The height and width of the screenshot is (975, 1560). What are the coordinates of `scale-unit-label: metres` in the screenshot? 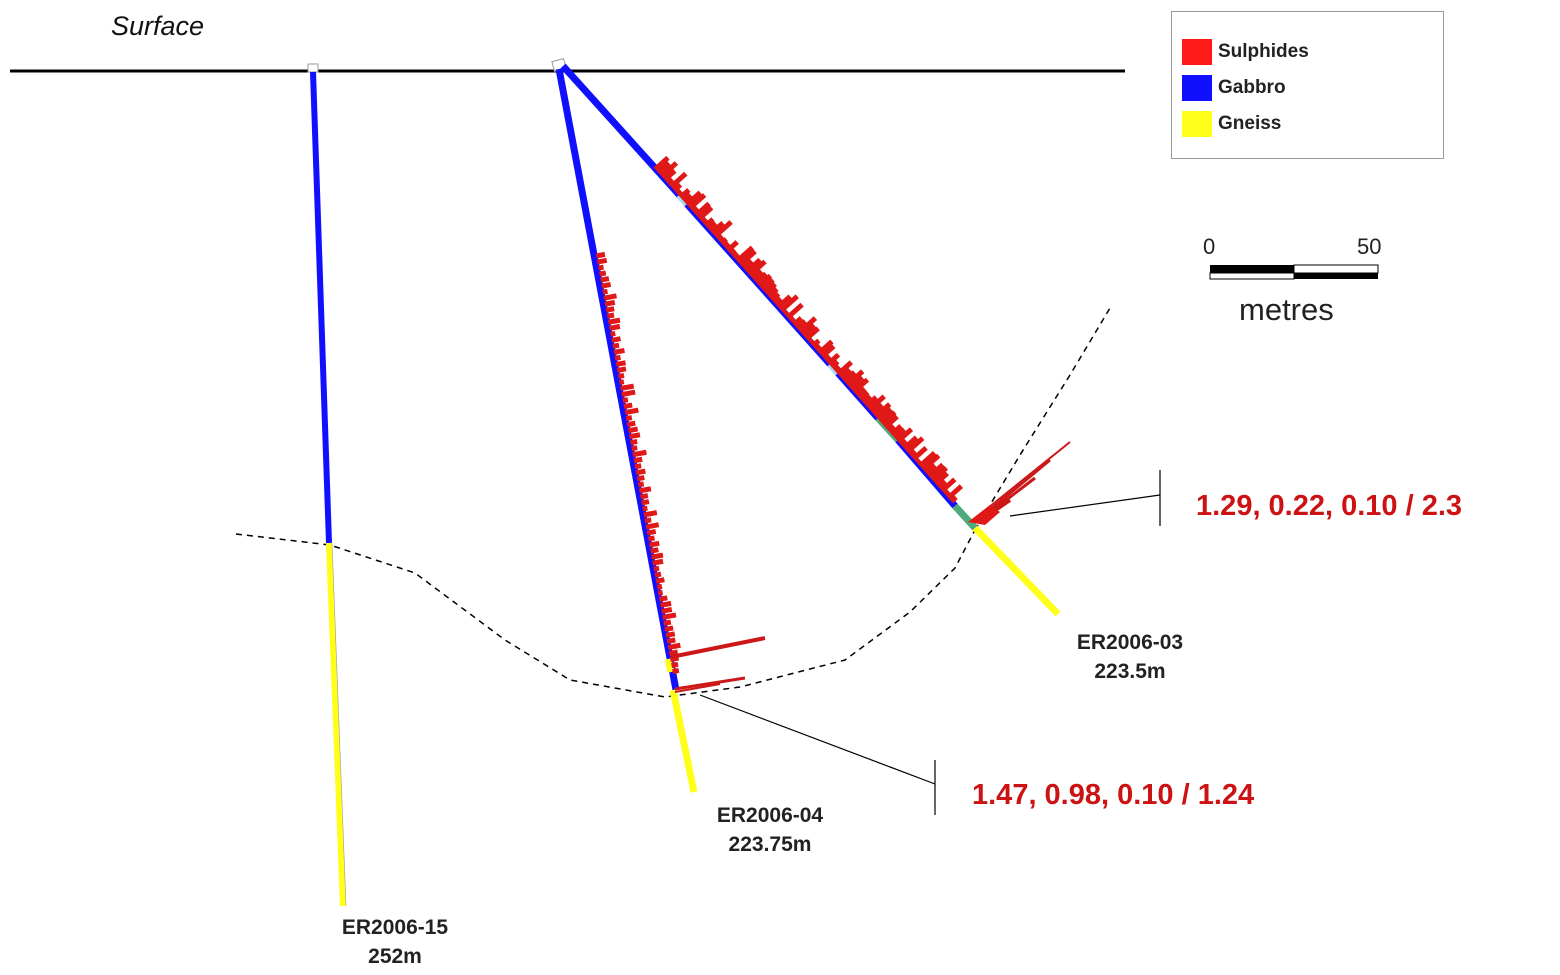 It's located at (1286, 309).